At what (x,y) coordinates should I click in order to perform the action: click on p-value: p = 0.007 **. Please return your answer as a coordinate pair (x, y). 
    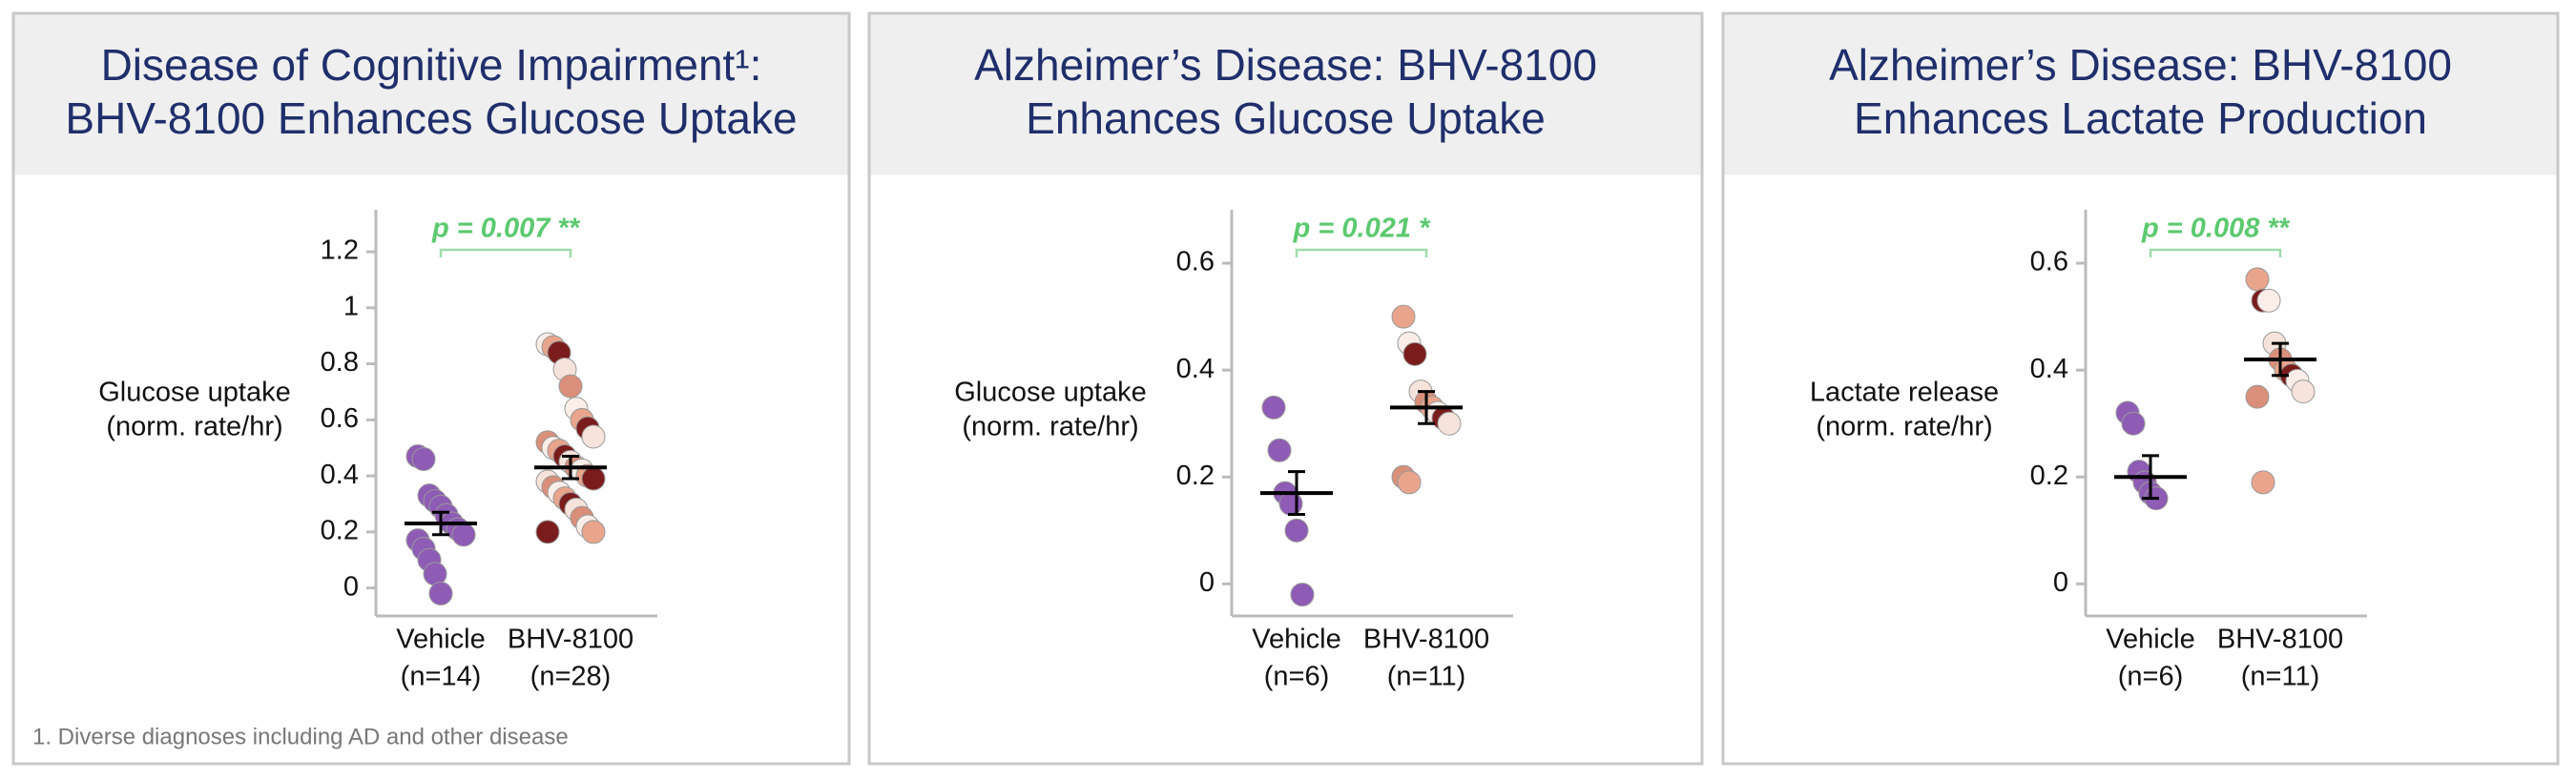
    Looking at the image, I should click on (506, 229).